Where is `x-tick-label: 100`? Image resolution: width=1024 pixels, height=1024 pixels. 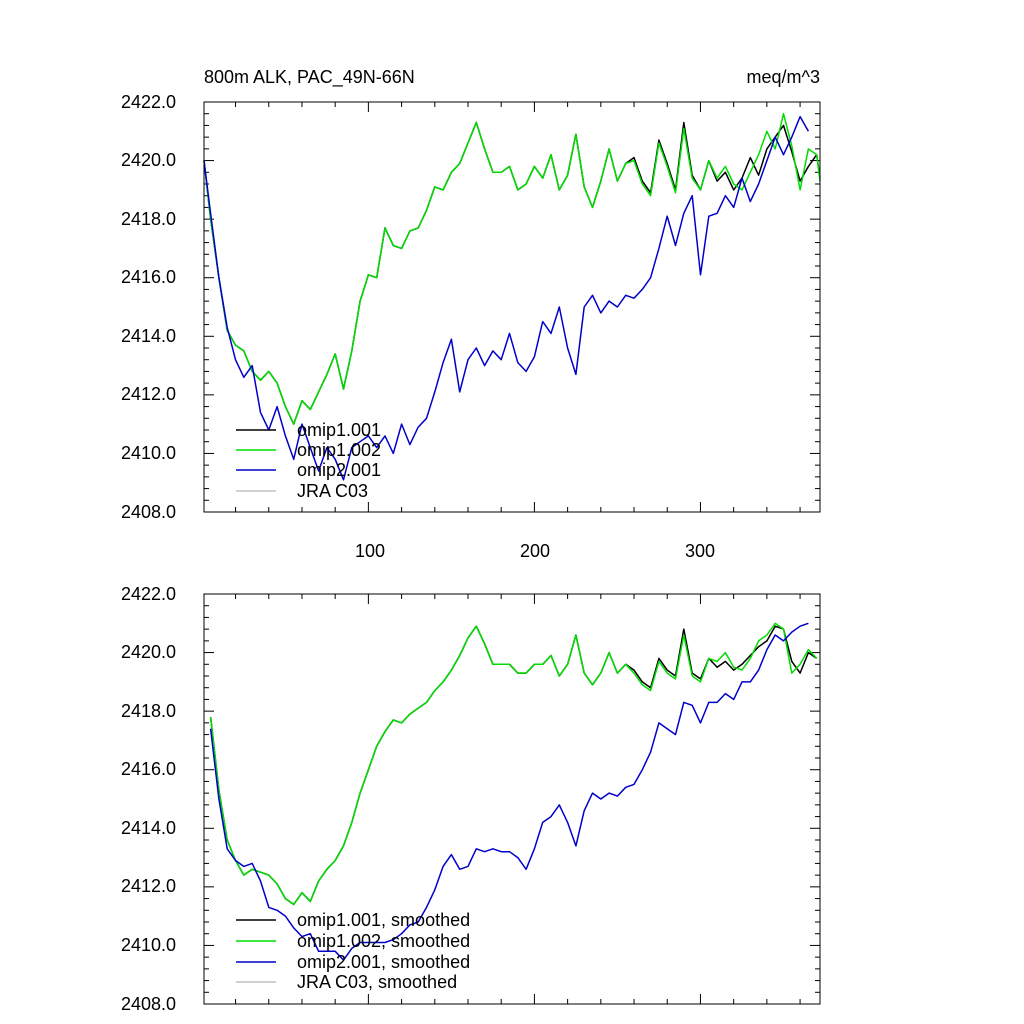
x-tick-label: 100 is located at coordinates (370, 551).